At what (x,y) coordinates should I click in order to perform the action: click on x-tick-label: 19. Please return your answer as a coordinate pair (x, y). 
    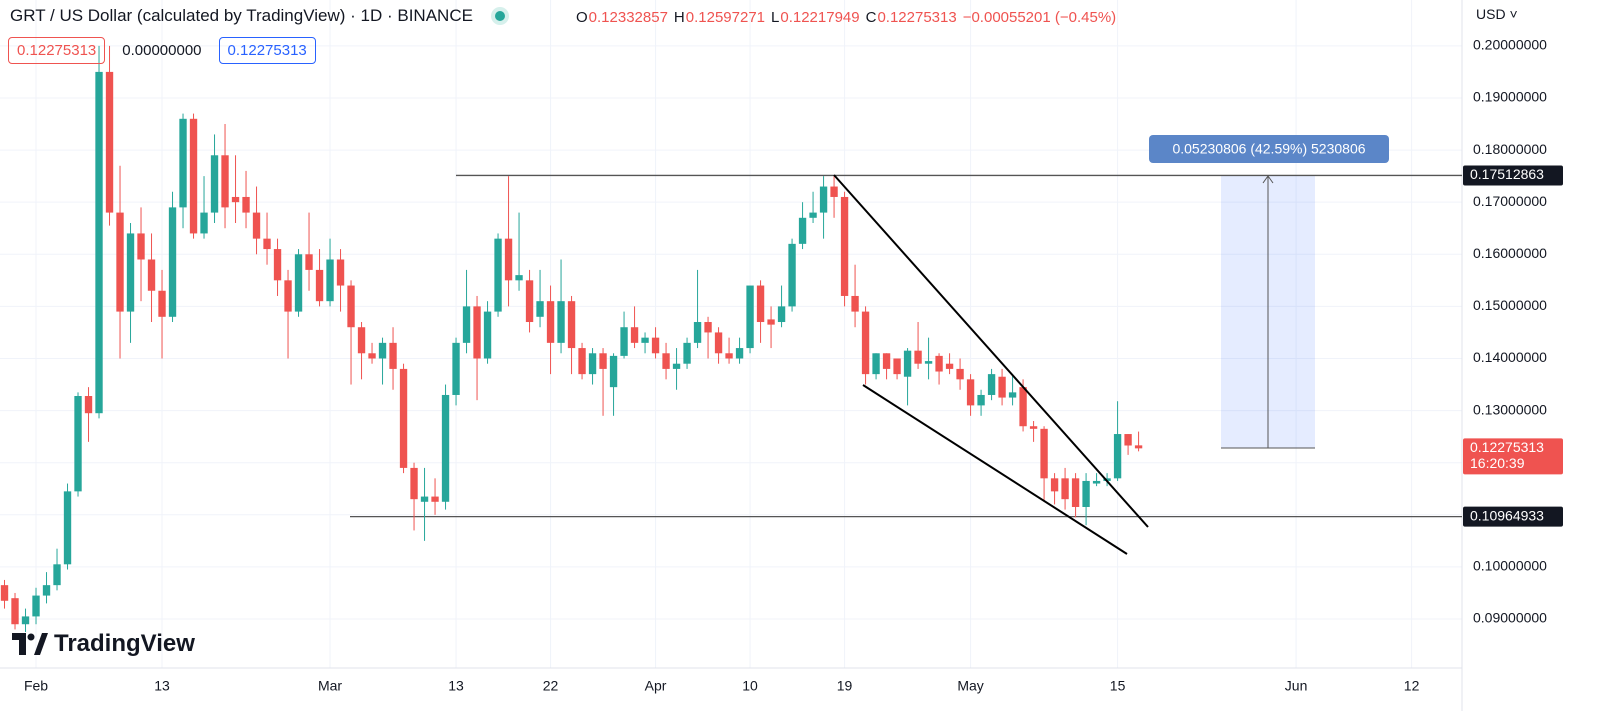
    Looking at the image, I should click on (845, 686).